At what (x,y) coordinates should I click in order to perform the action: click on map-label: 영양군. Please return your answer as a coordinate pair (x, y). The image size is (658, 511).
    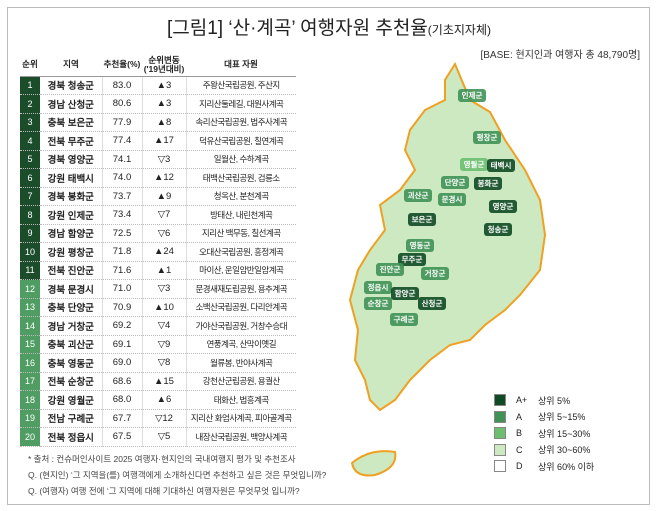
    Looking at the image, I should click on (503, 206).